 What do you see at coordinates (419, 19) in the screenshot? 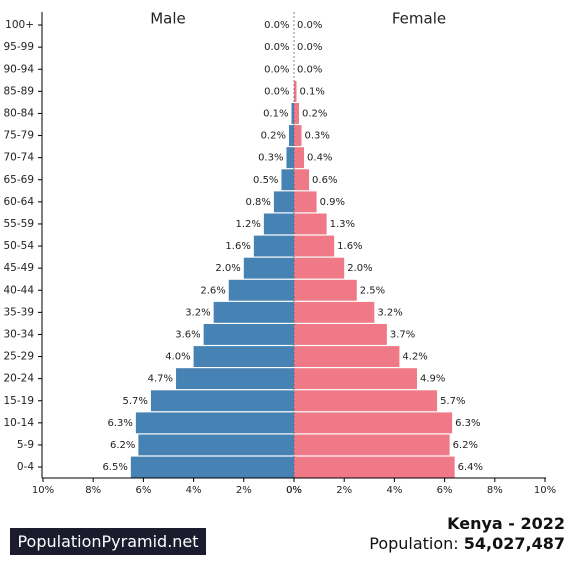
I see `legend-female: Female` at bounding box center [419, 19].